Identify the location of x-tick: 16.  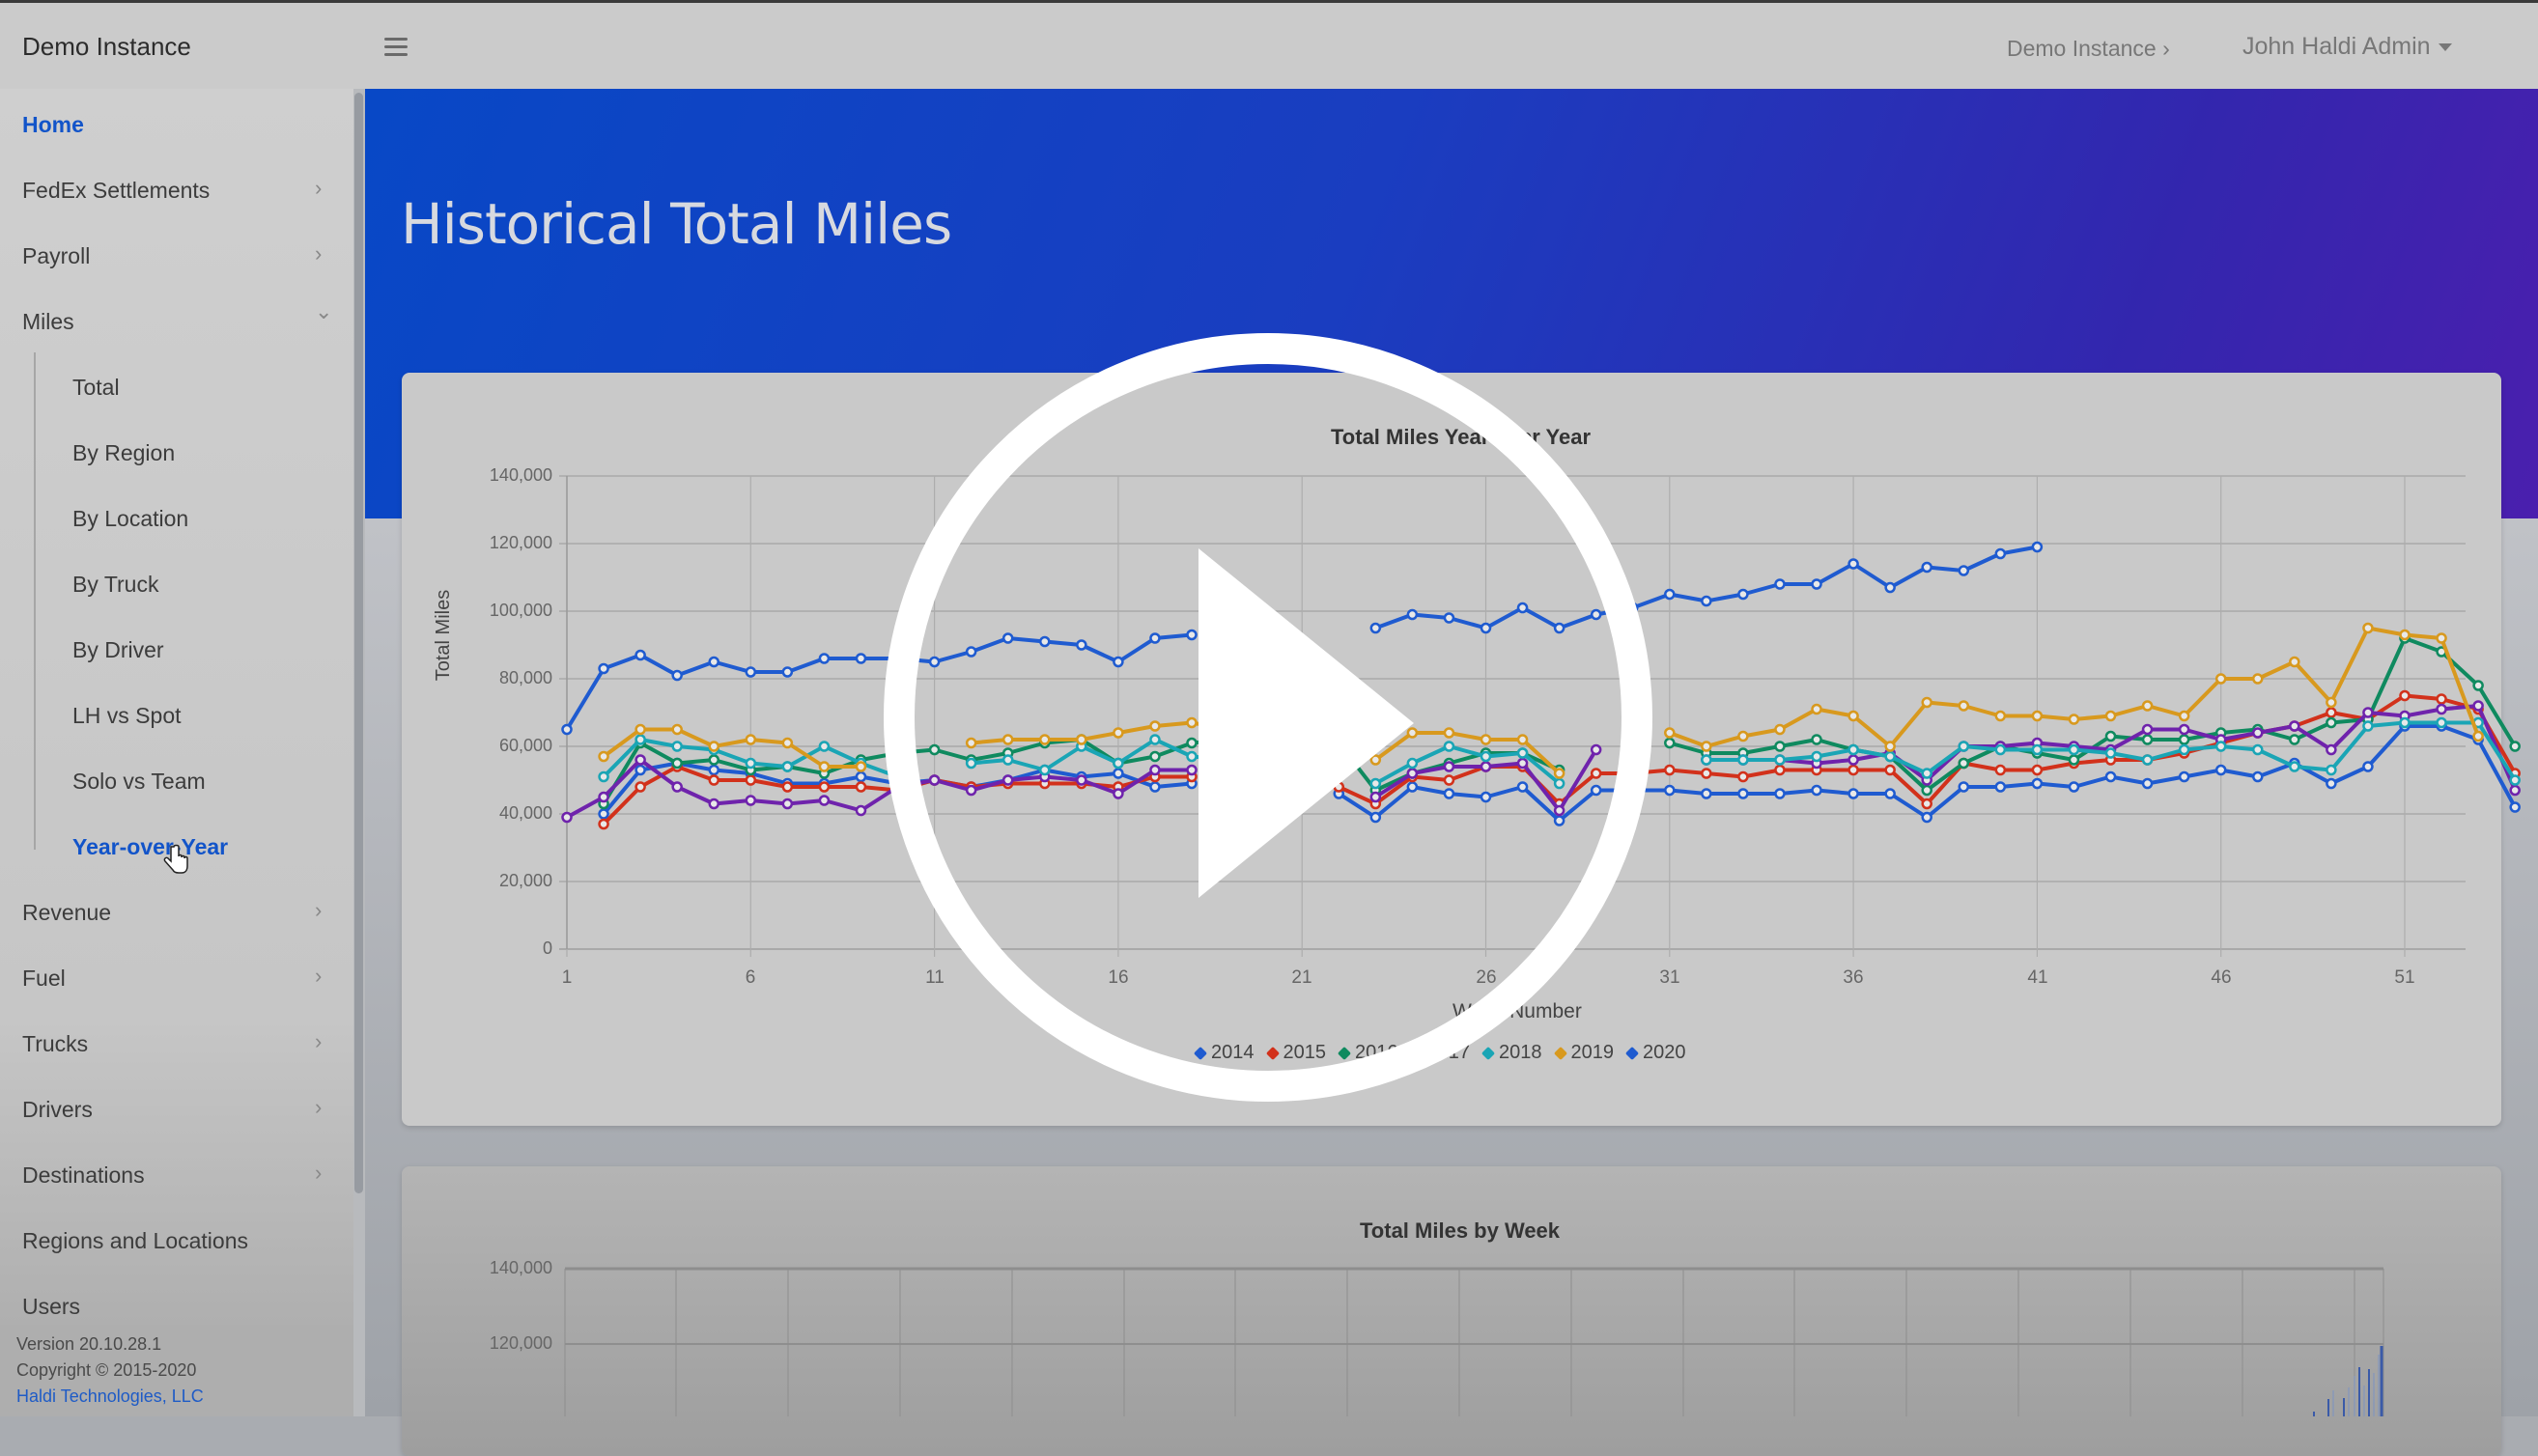
(1118, 978).